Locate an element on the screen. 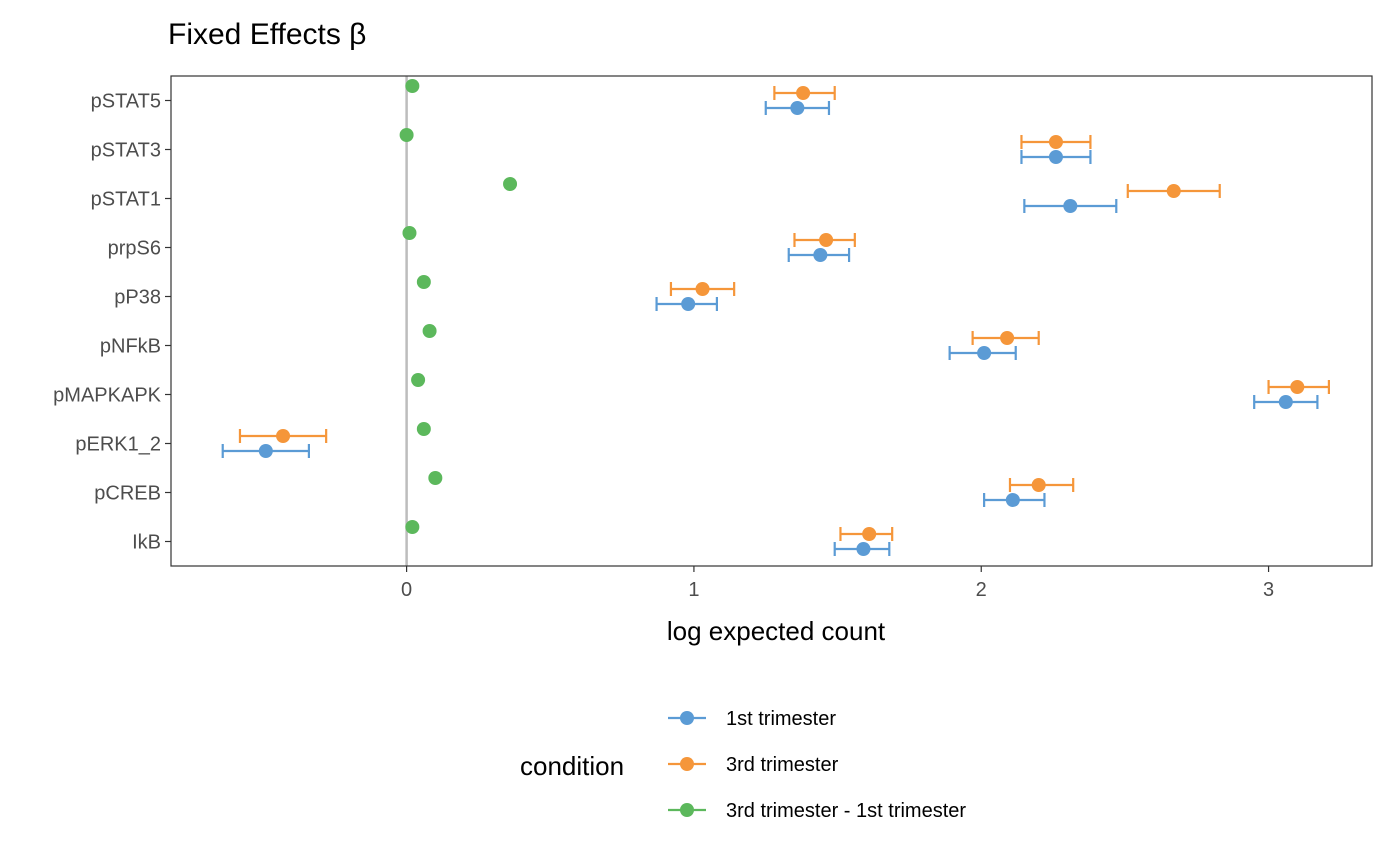 Image resolution: width=1400 pixels, height=865 pixels. x-tick-label: 1 is located at coordinates (693, 590).